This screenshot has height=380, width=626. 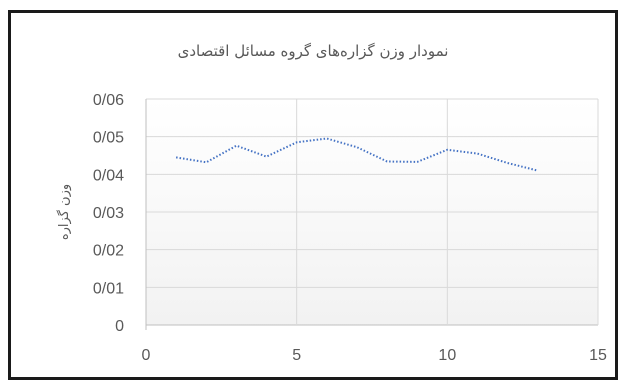 I want to click on y-tick-label: 0/06, so click(x=108, y=100).